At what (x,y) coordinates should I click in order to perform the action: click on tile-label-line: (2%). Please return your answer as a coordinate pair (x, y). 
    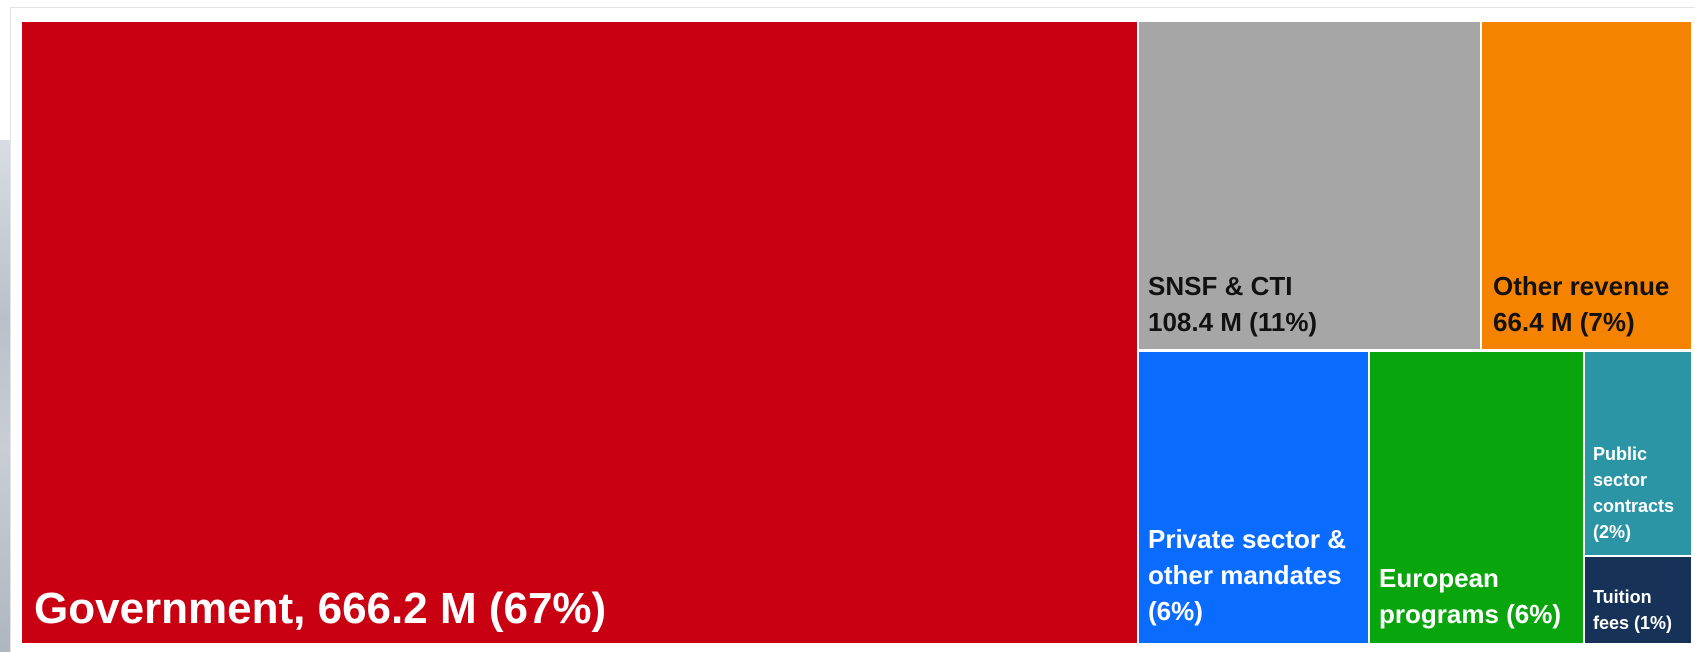
    Looking at the image, I should click on (1612, 532).